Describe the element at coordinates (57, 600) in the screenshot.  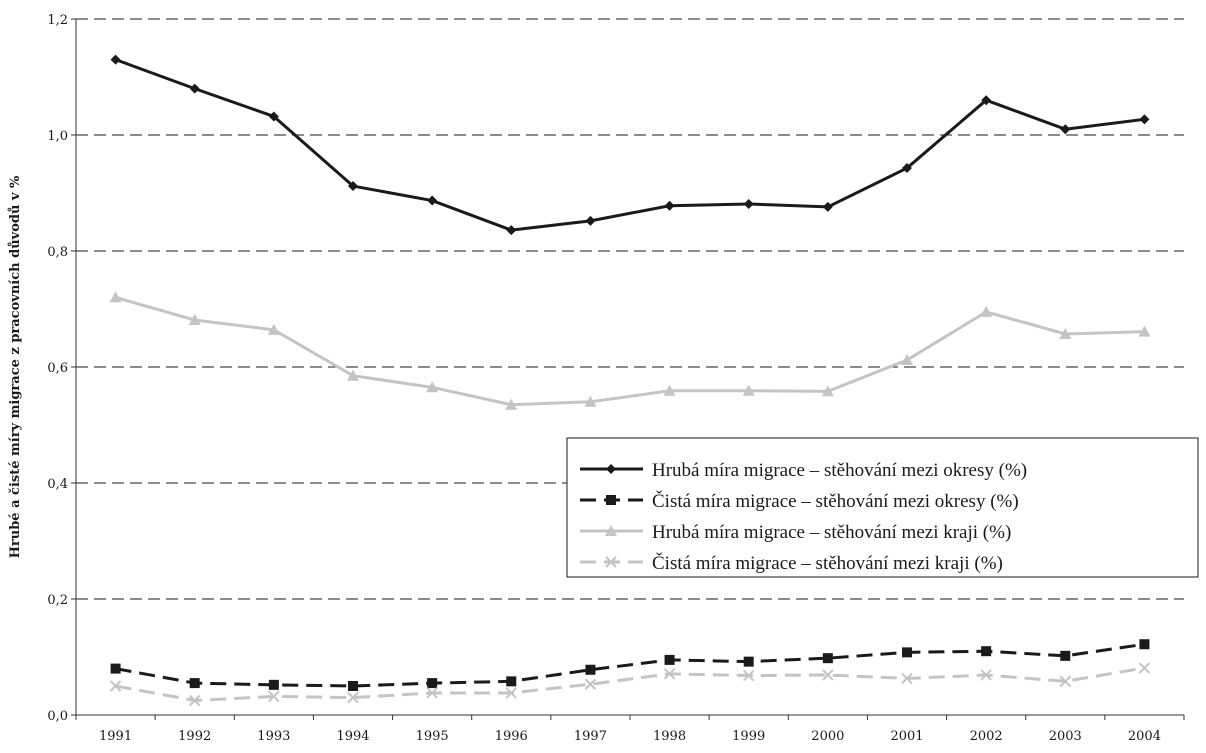
I see `y-tick-label: 0,2` at that location.